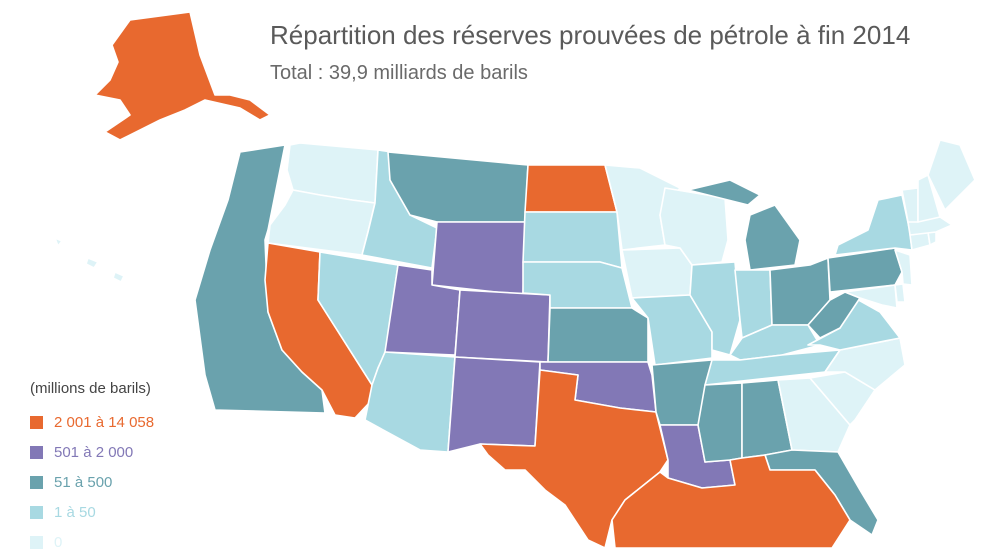 The image size is (1000, 557). What do you see at coordinates (478, 258) in the screenshot?
I see `region-wyoming` at bounding box center [478, 258].